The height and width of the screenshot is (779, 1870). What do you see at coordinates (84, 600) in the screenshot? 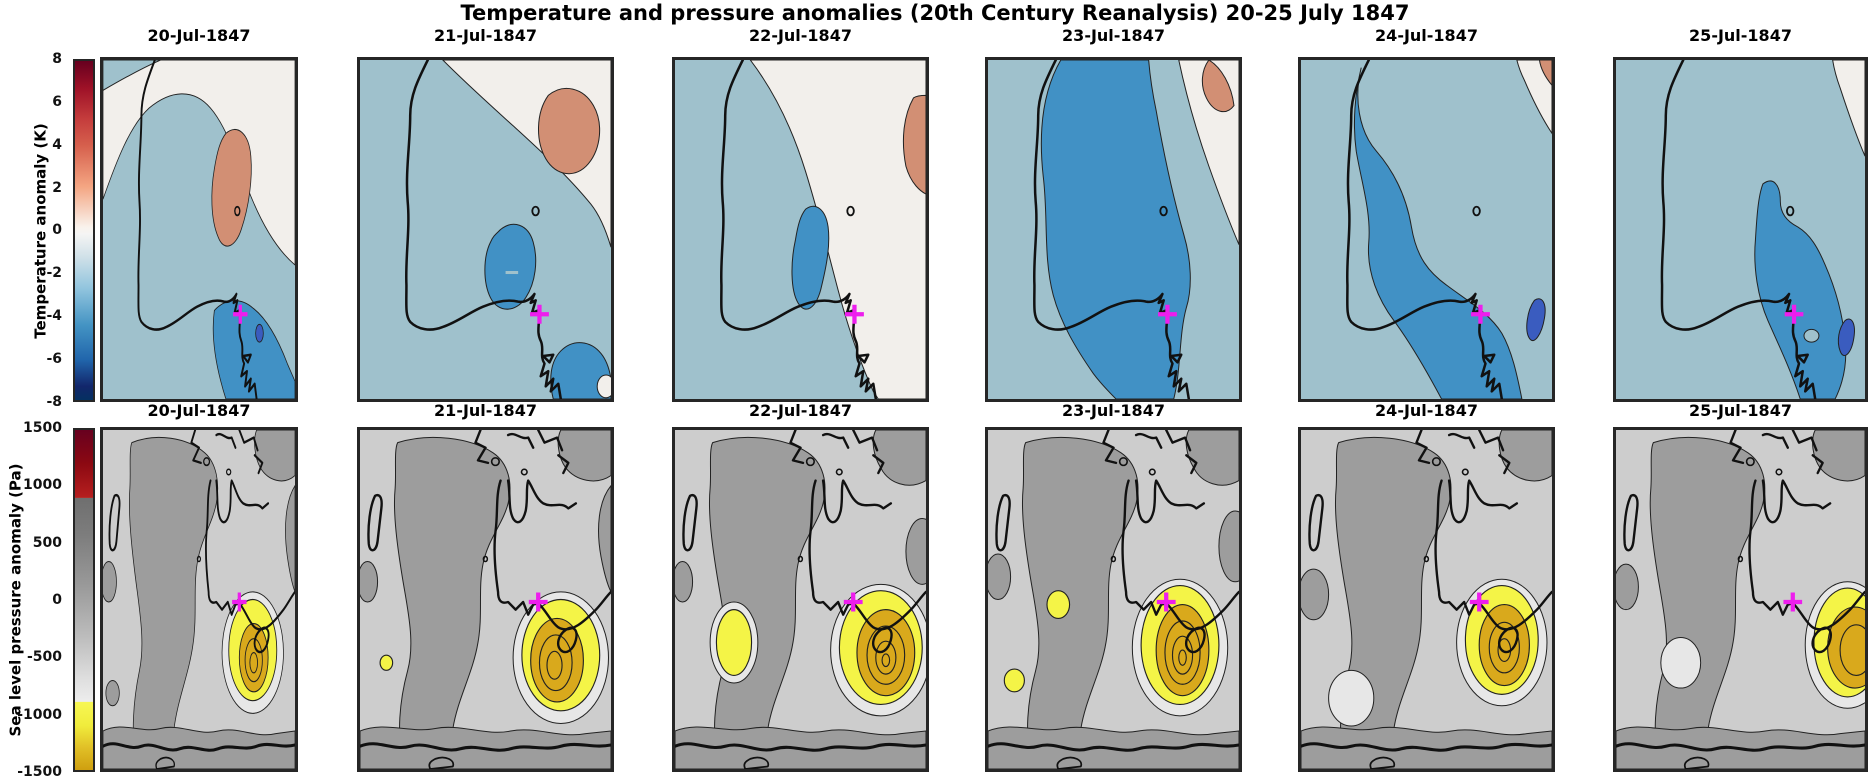
I see `pressure-colorbar` at bounding box center [84, 600].